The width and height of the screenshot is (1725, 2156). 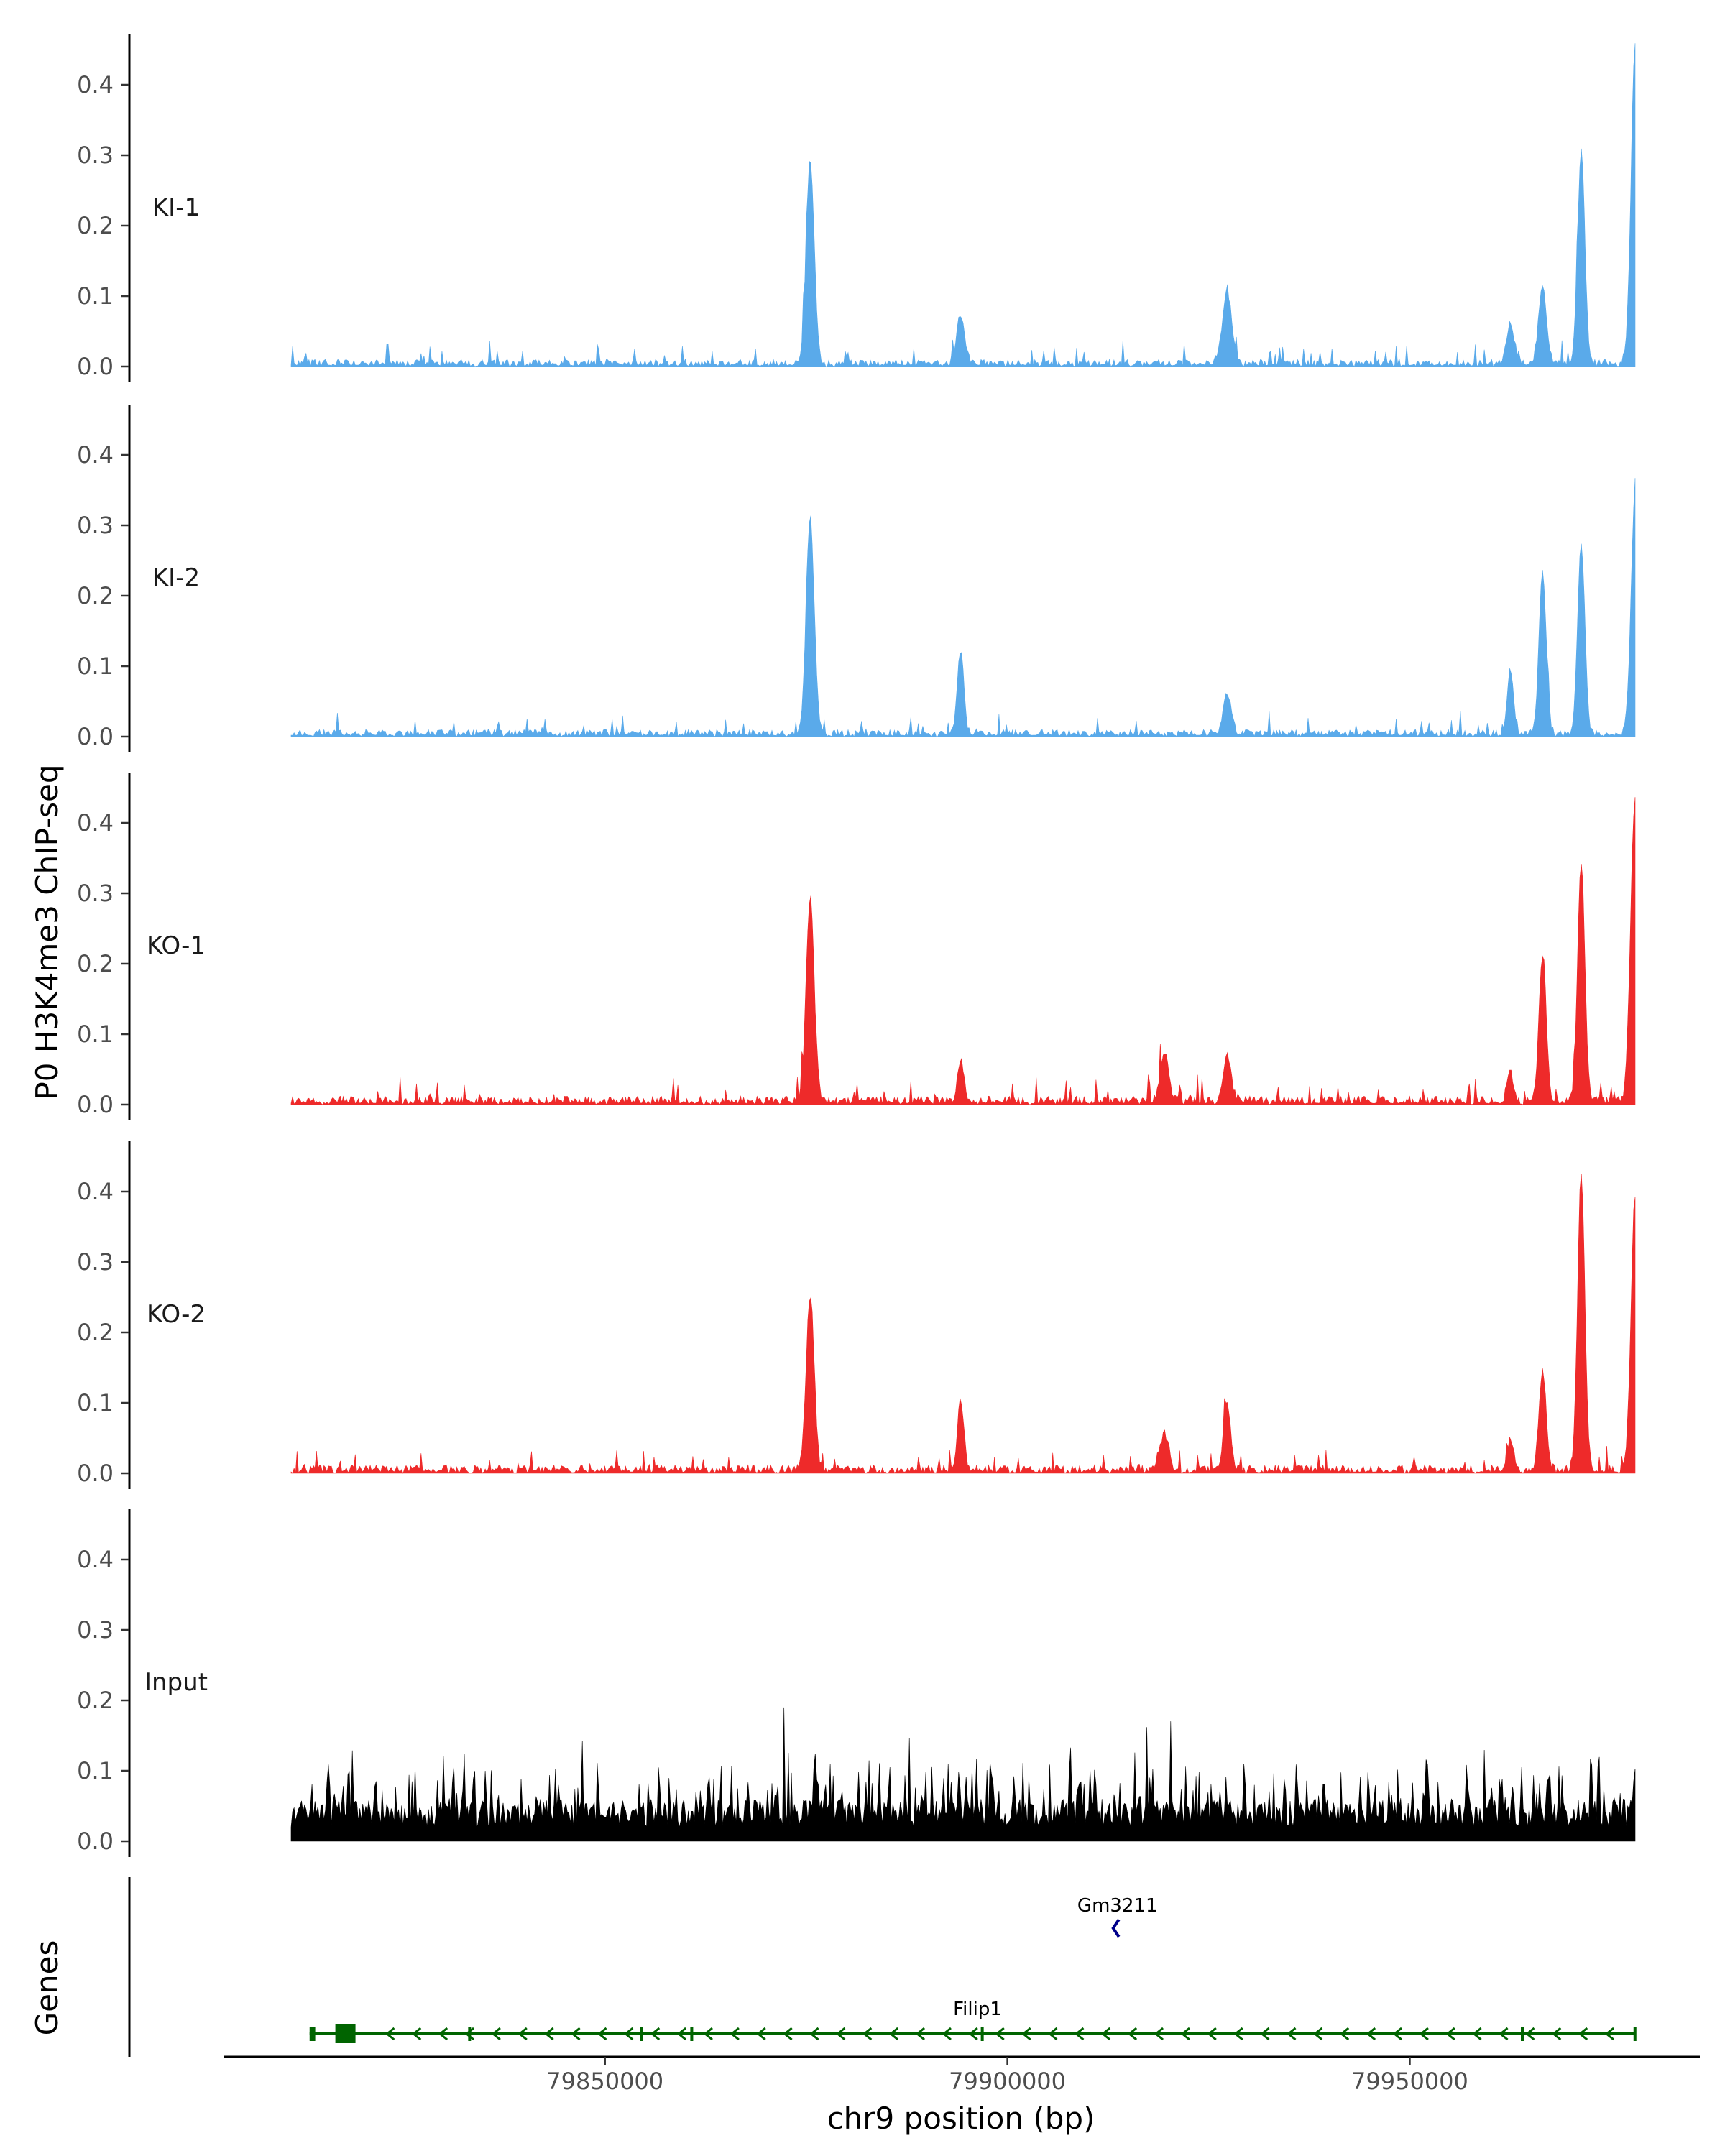 I want to click on x-tick-label: 79900000, so click(x=1007, y=2082).